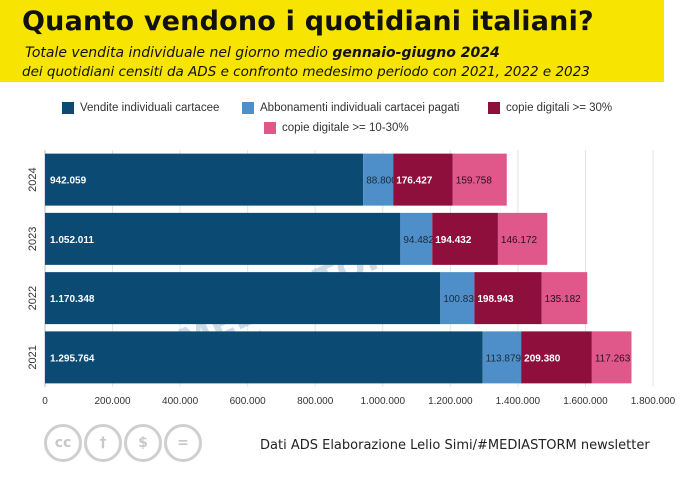 The width and height of the screenshot is (700, 485). Describe the element at coordinates (150, 108) in the screenshot. I see `legend-label: Vendite individuali cartacee` at that location.